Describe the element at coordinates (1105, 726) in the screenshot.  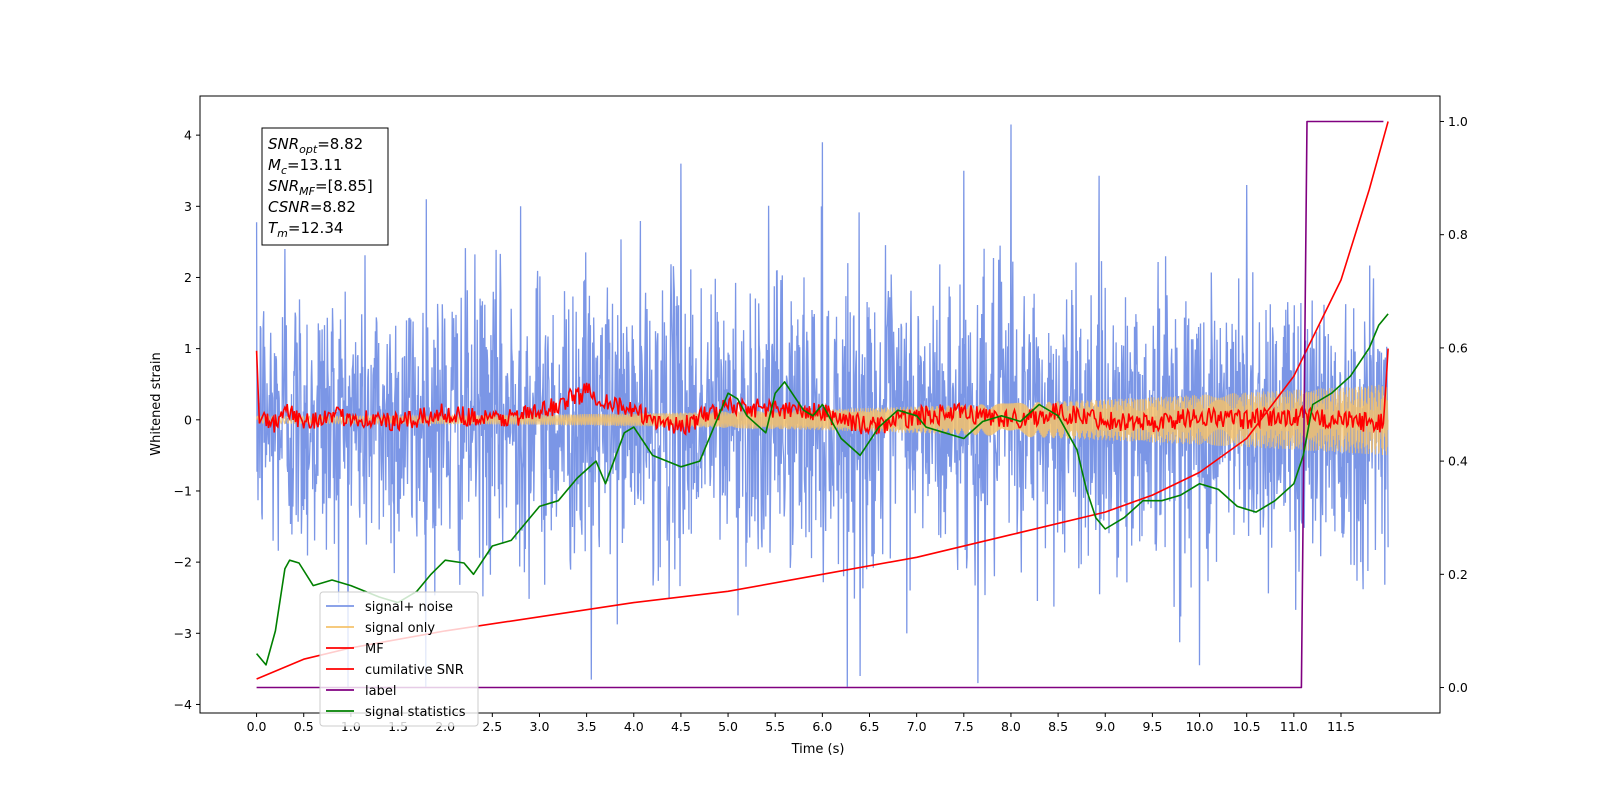
I see `x-tick-label: 9.0` at that location.